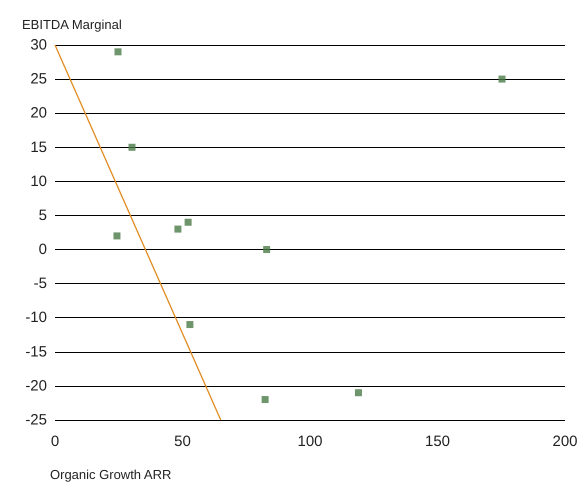 Image resolution: width=584 pixels, height=485 pixels. Describe the element at coordinates (55, 441) in the screenshot. I see `x-tick-label: 0` at that location.